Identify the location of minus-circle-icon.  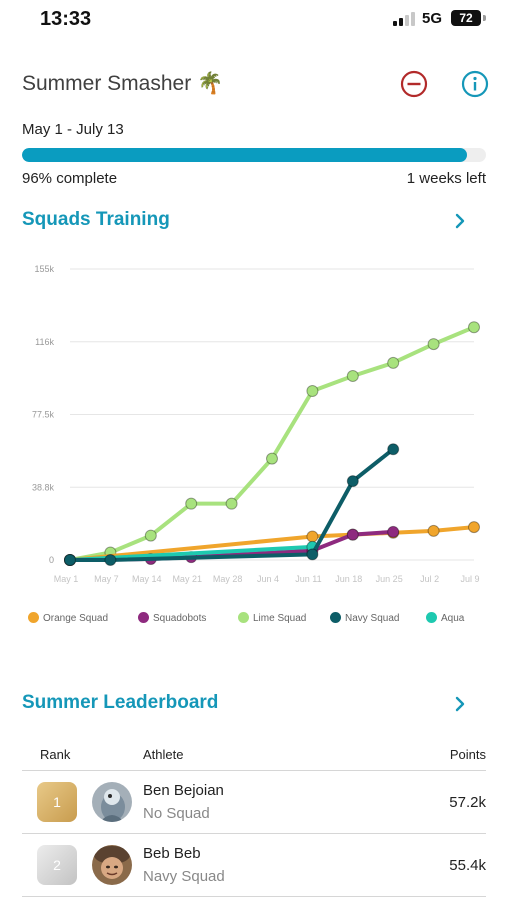
(414, 84).